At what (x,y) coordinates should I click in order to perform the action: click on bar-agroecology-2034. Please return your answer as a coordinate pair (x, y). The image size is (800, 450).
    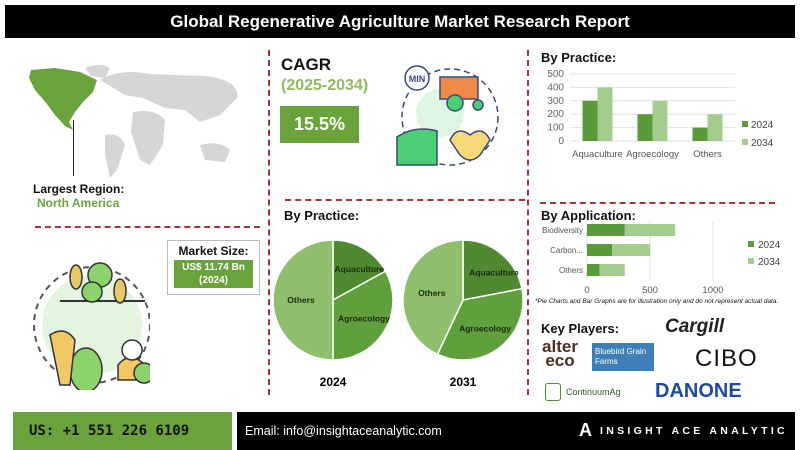
    Looking at the image, I should click on (660, 120).